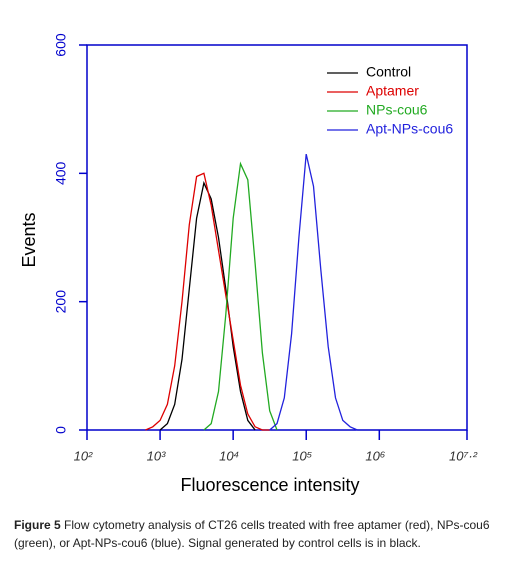 The height and width of the screenshot is (573, 511). Describe the element at coordinates (269, 485) in the screenshot. I see `x-axis-label: Fluorescence intensity` at that location.